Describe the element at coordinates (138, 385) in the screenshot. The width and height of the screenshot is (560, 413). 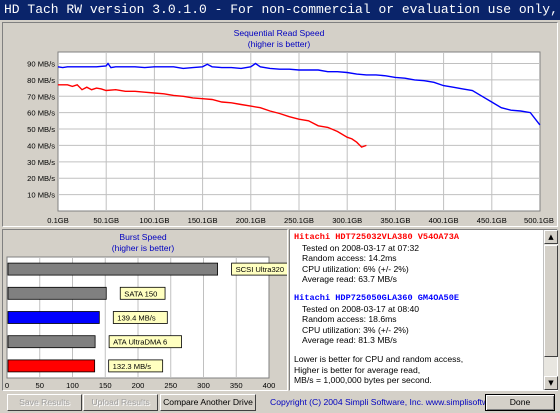
I see `burst-x-tick-label: 200` at that location.